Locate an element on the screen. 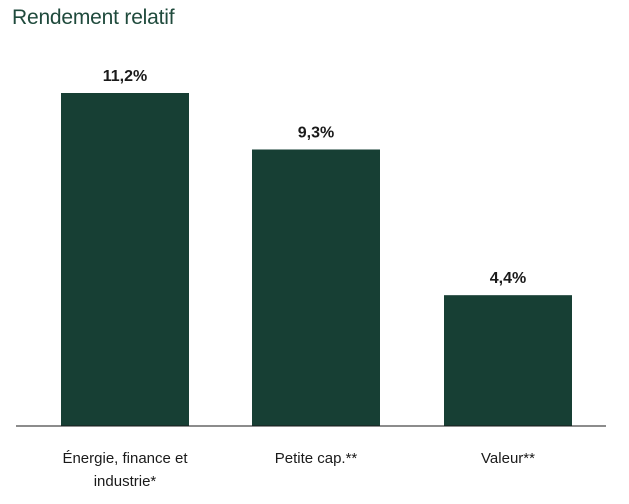 Image resolution: width=629 pixels, height=504 pixels. value-label-2: 4,4% is located at coordinates (508, 278).